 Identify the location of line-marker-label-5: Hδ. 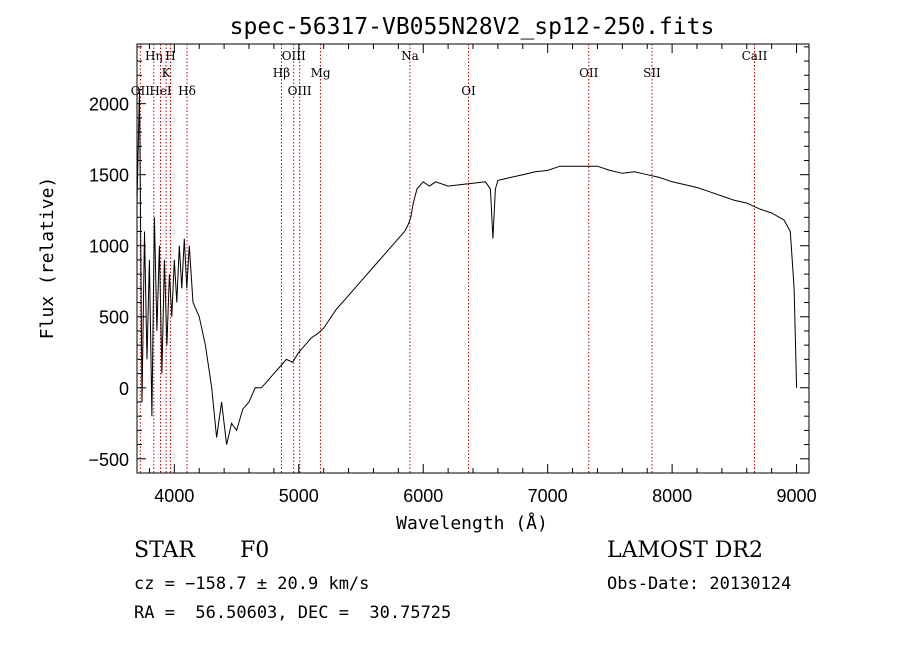
(187, 91).